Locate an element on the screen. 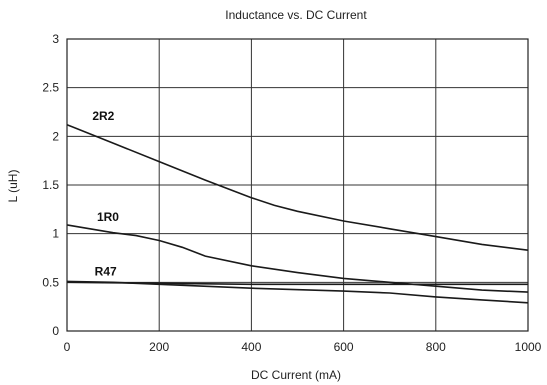 The height and width of the screenshot is (385, 547). x-tick-label: 800 is located at coordinates (436, 347).